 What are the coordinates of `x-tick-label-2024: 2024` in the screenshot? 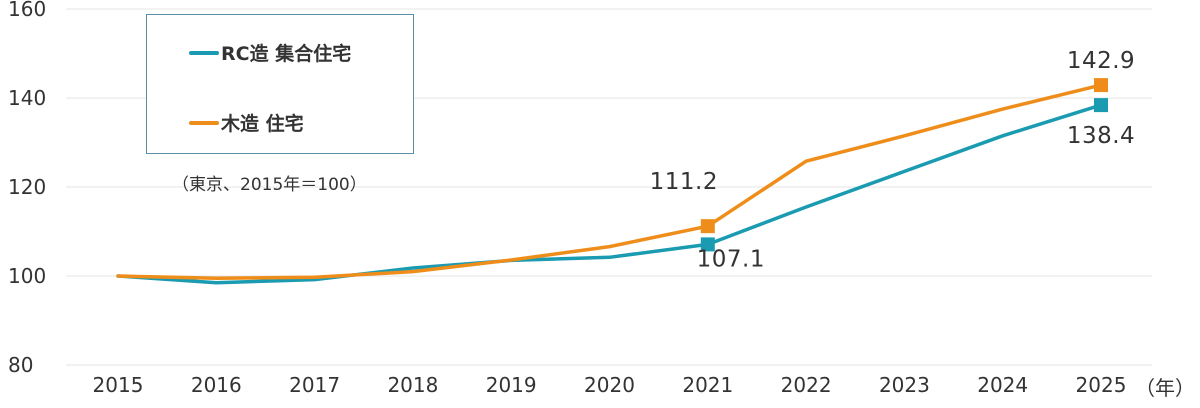 It's located at (1002, 385).